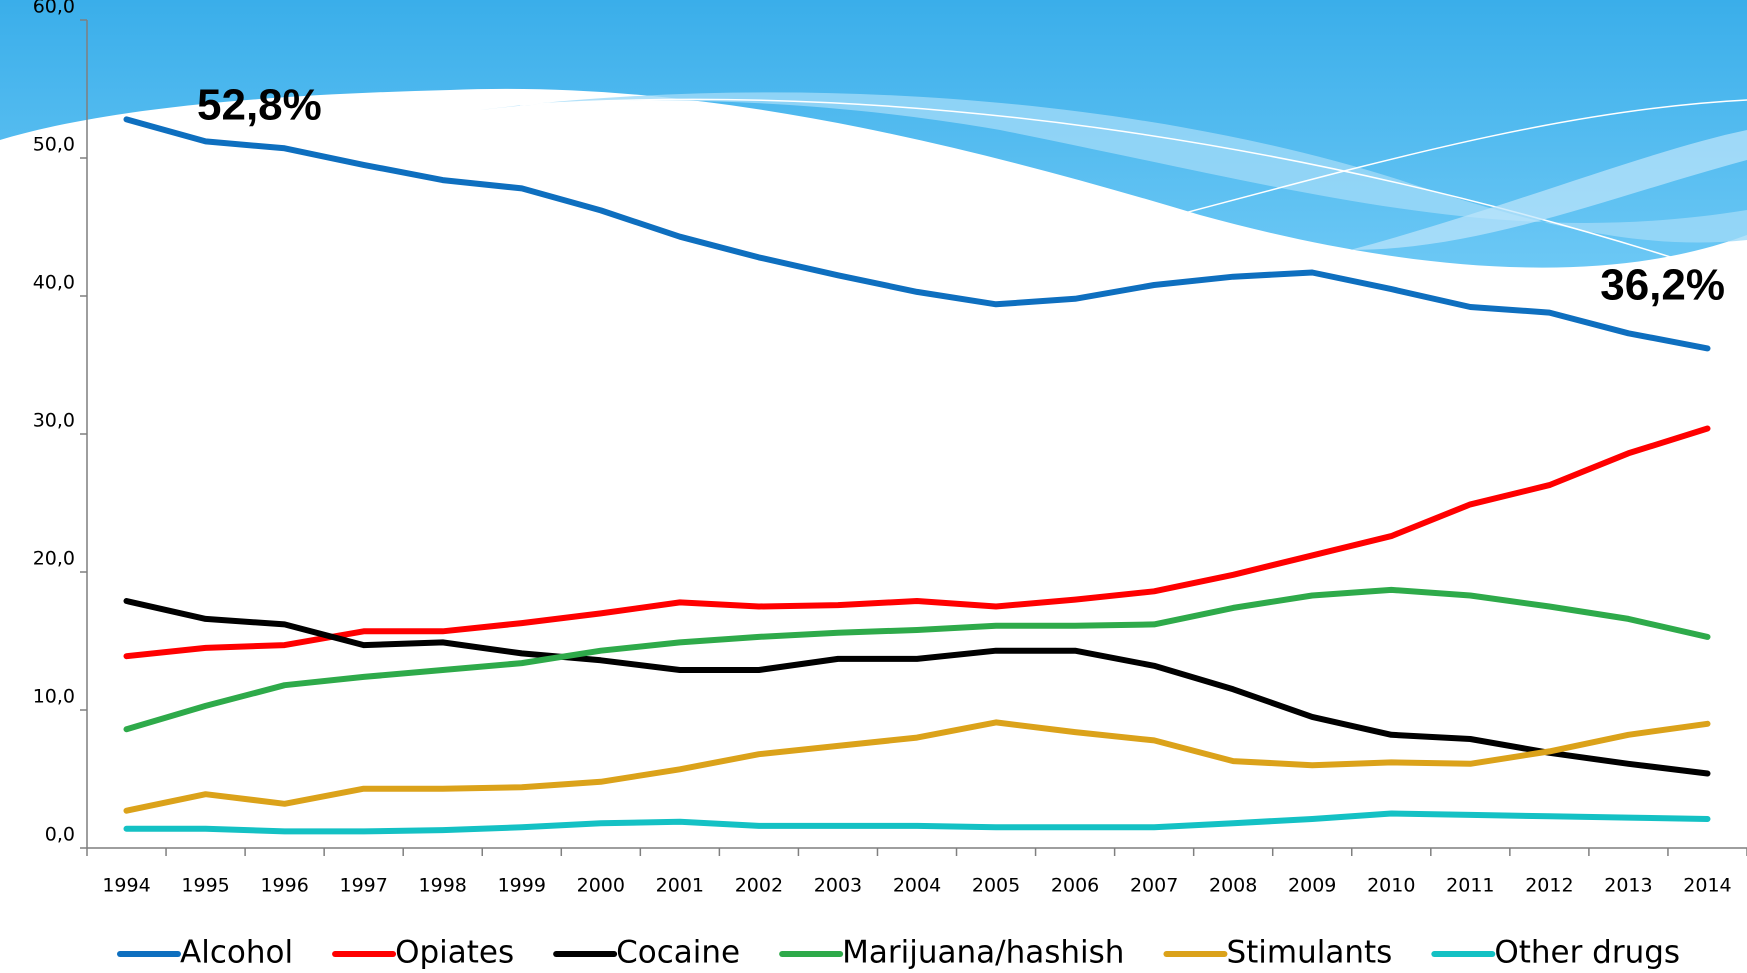  Describe the element at coordinates (1309, 953) in the screenshot. I see `legend-label: Stimulants` at that location.